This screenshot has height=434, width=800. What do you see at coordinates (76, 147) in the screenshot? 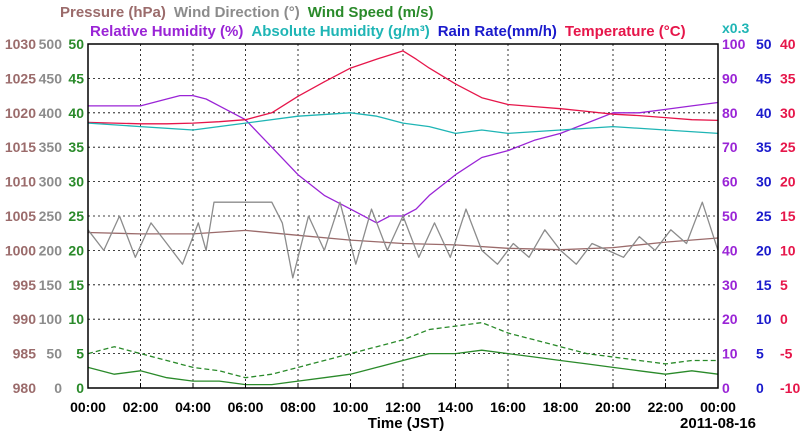
I see `tick-label-wind-speed: 35` at bounding box center [76, 147].